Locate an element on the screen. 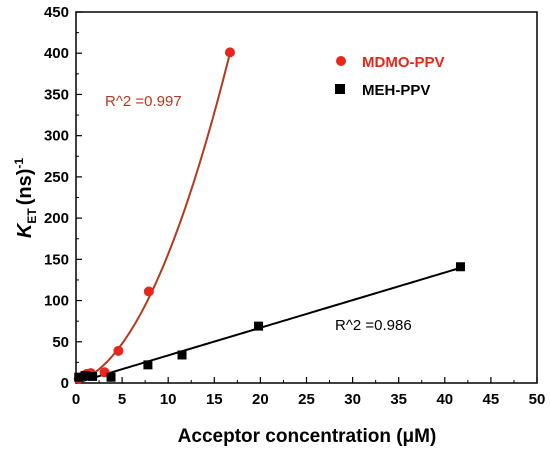 This screenshot has width=550, height=451. y-tick-label: 250 is located at coordinates (56, 177).